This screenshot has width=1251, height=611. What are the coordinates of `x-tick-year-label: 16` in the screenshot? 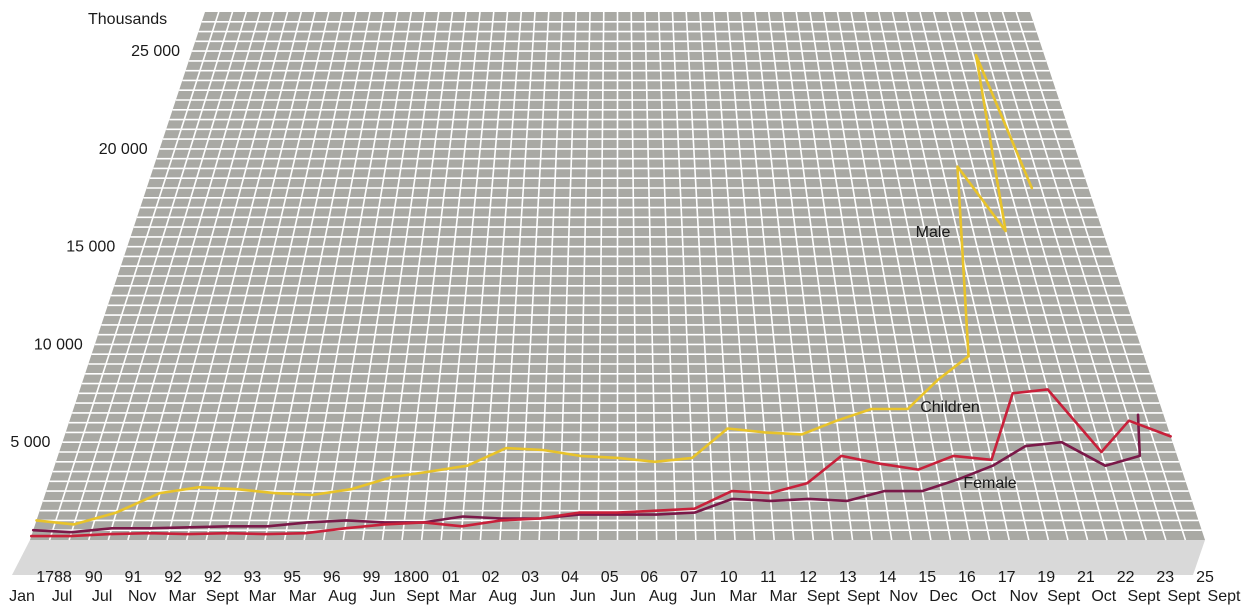 It's located at (967, 577).